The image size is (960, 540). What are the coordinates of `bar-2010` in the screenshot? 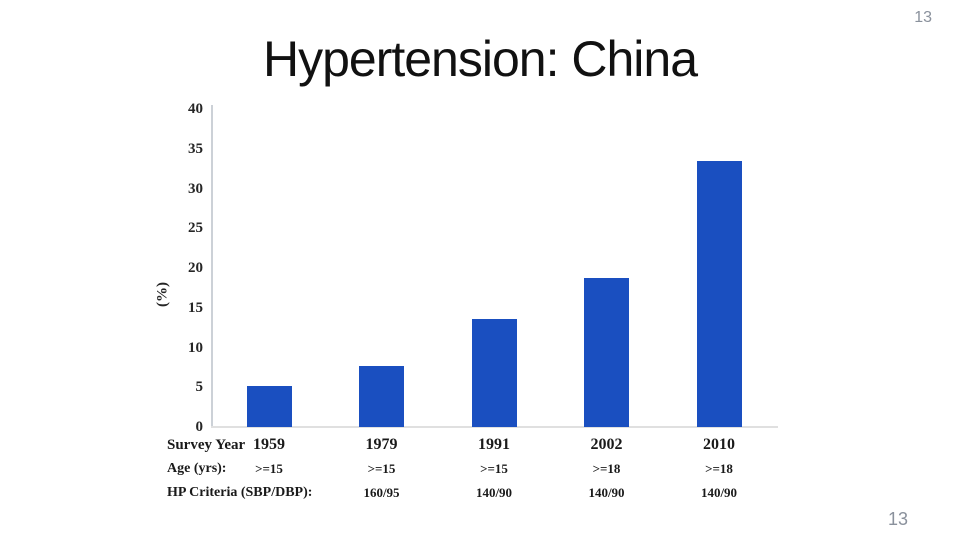 It's located at (719, 293).